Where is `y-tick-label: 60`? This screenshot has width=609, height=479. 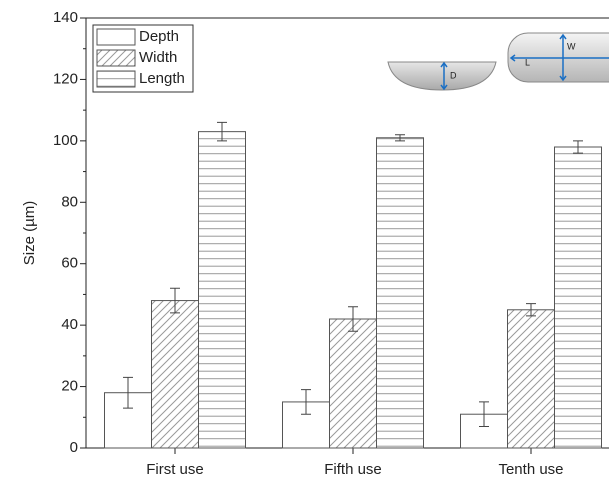 y-tick-label: 60 is located at coordinates (69, 263).